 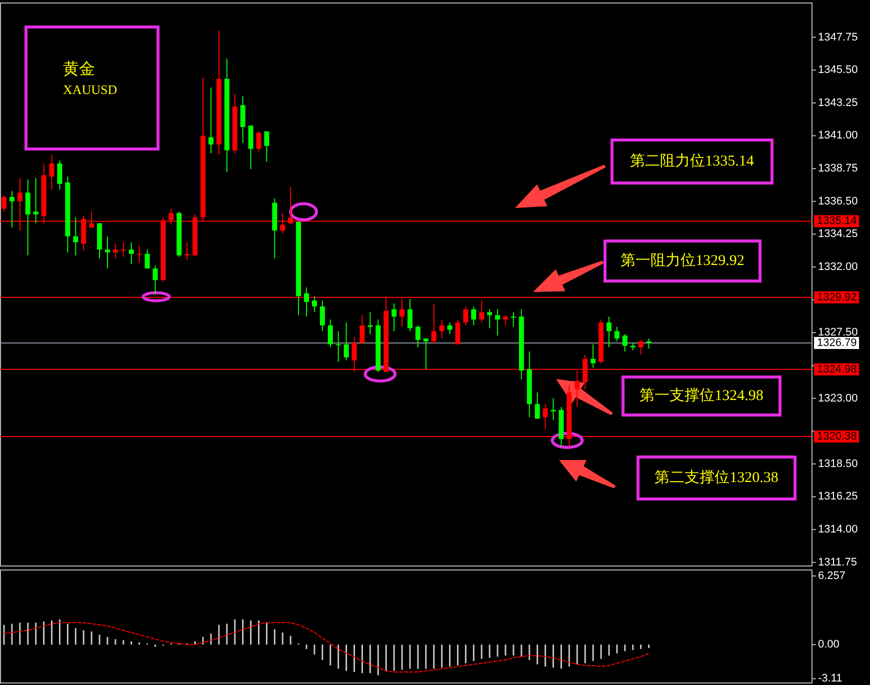 What do you see at coordinates (838, 102) in the screenshot?
I see `y-tick-label: 1343.25` at bounding box center [838, 102].